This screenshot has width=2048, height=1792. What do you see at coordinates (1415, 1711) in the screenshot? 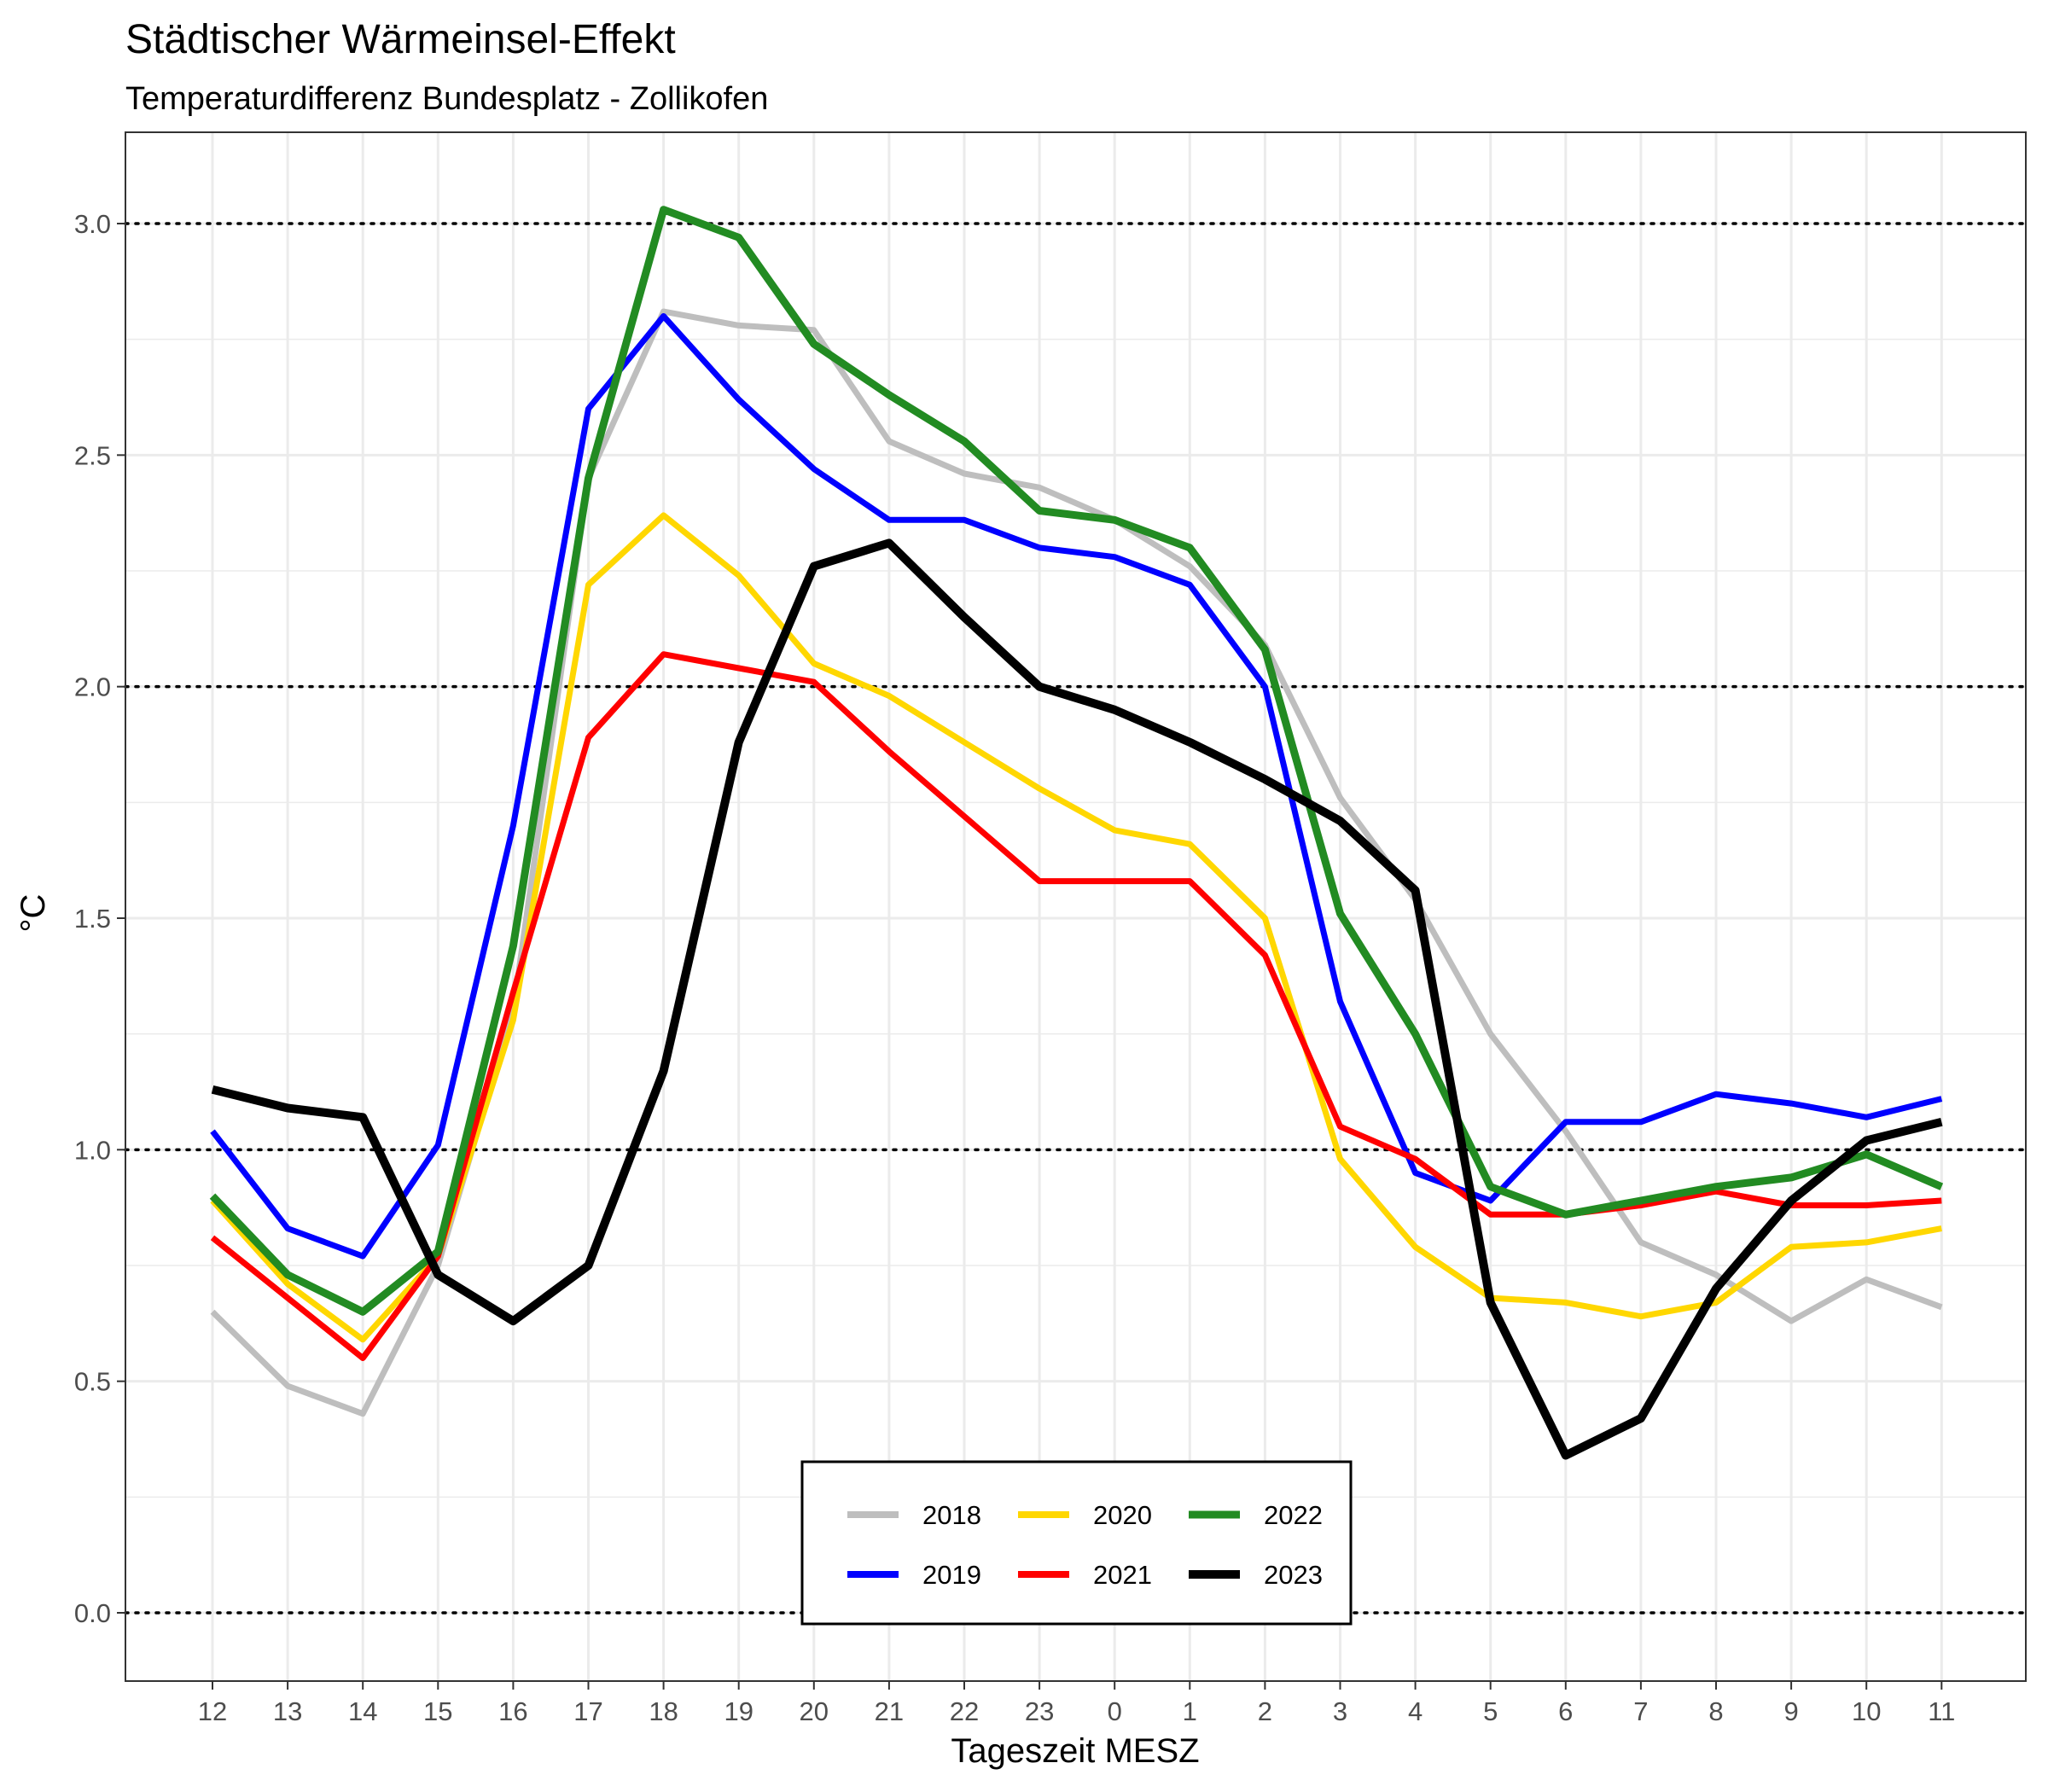
I see `x-tick-label: 4` at bounding box center [1415, 1711].